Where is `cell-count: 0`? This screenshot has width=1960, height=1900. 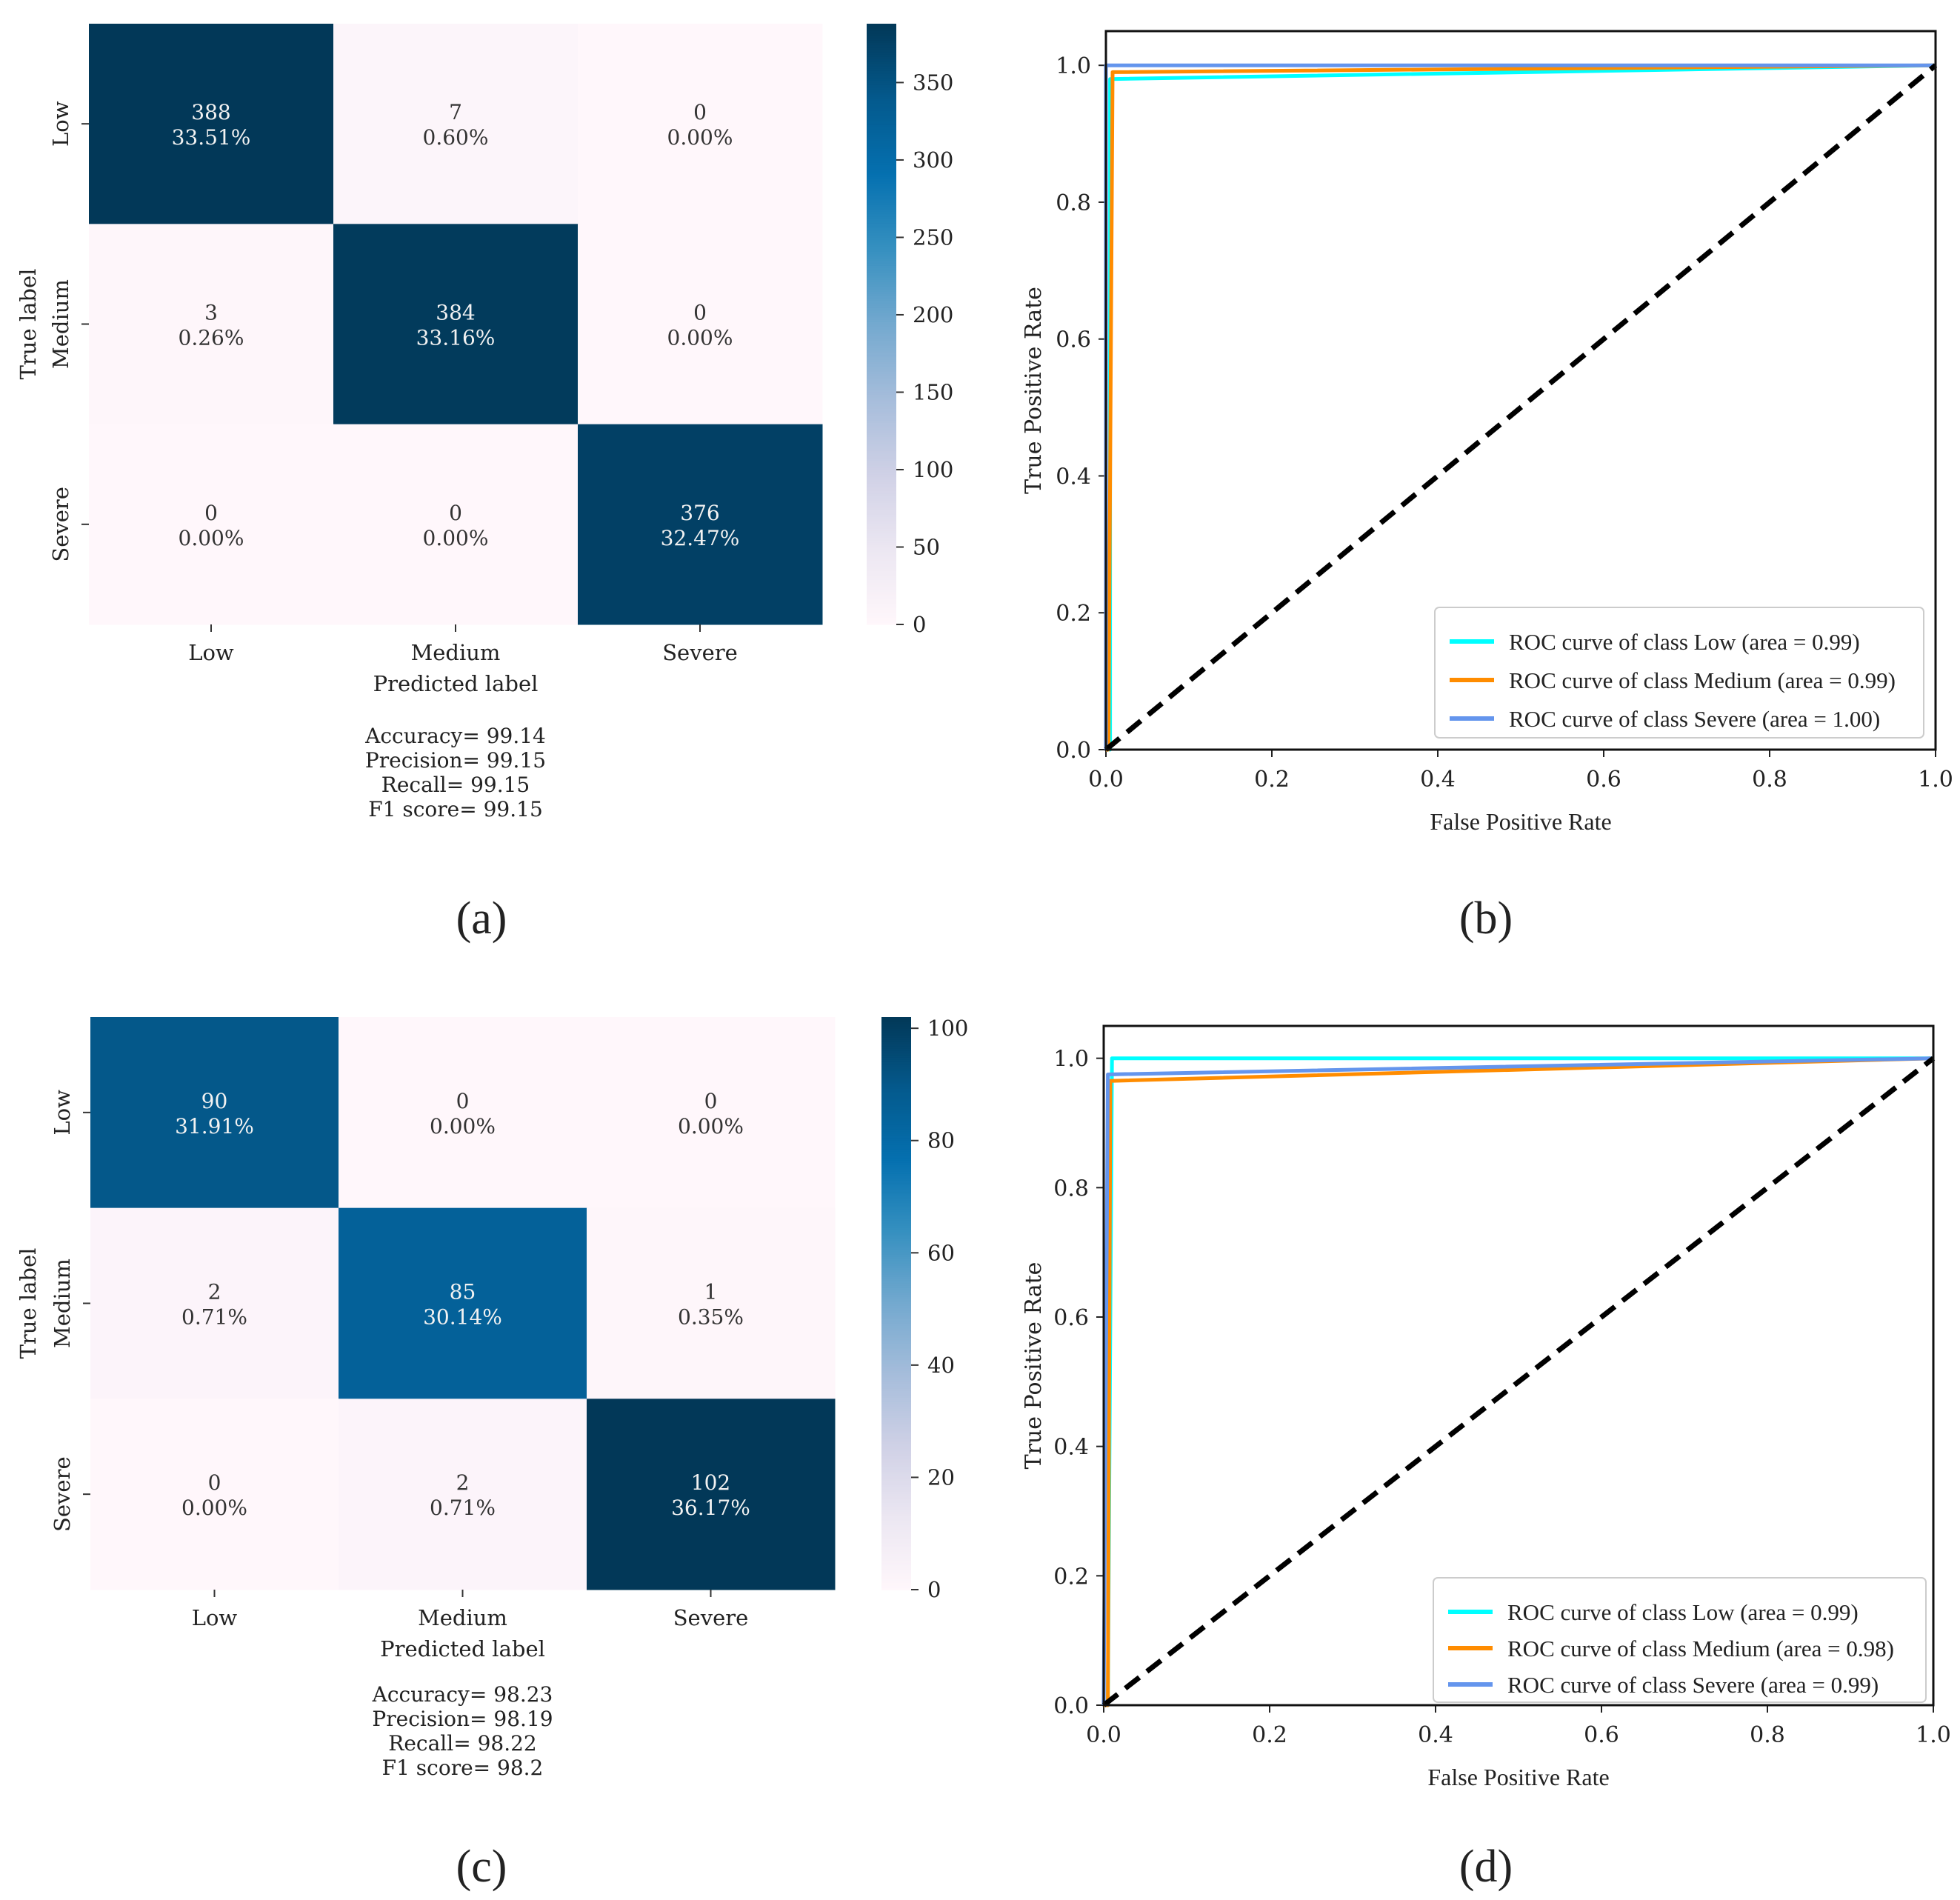 cell-count: 0 is located at coordinates (211, 513).